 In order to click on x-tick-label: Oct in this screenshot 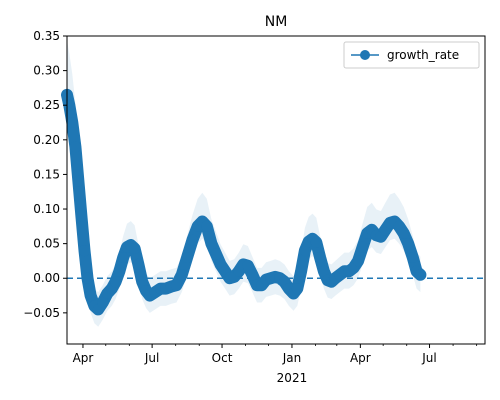, I will do `click(222, 358)`.